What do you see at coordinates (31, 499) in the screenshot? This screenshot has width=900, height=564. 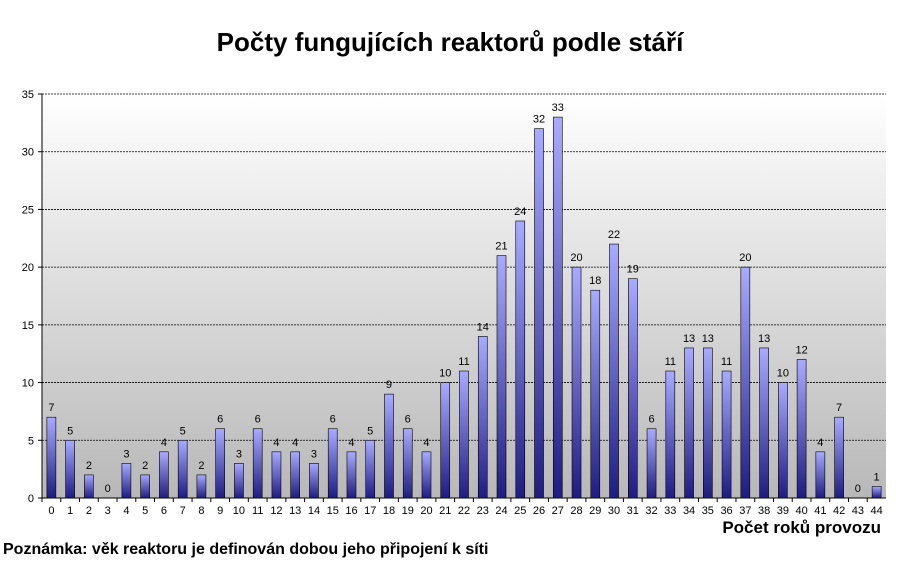 I see `y-tick-label: 0` at bounding box center [31, 499].